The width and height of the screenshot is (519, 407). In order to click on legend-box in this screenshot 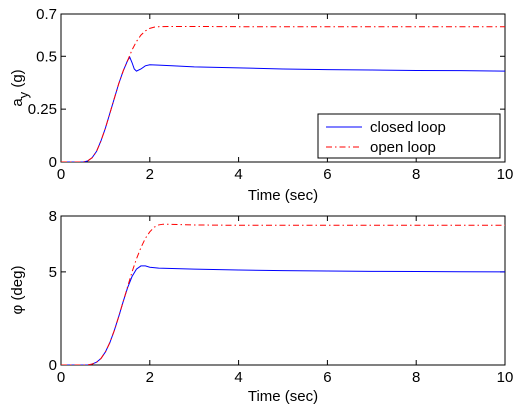, I will do `click(409, 136)`.